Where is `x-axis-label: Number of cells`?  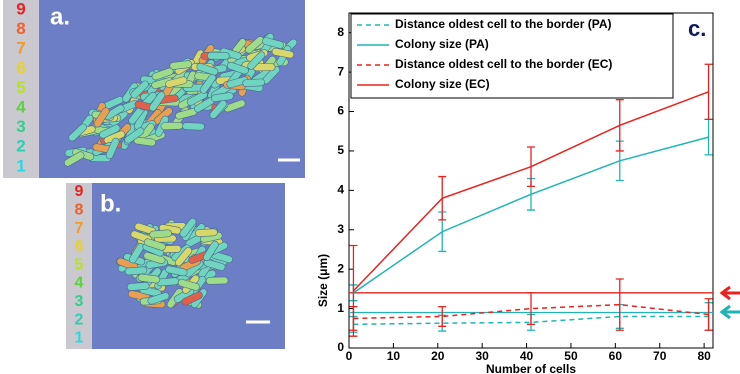 x-axis-label: Number of cells is located at coordinates (531, 368).